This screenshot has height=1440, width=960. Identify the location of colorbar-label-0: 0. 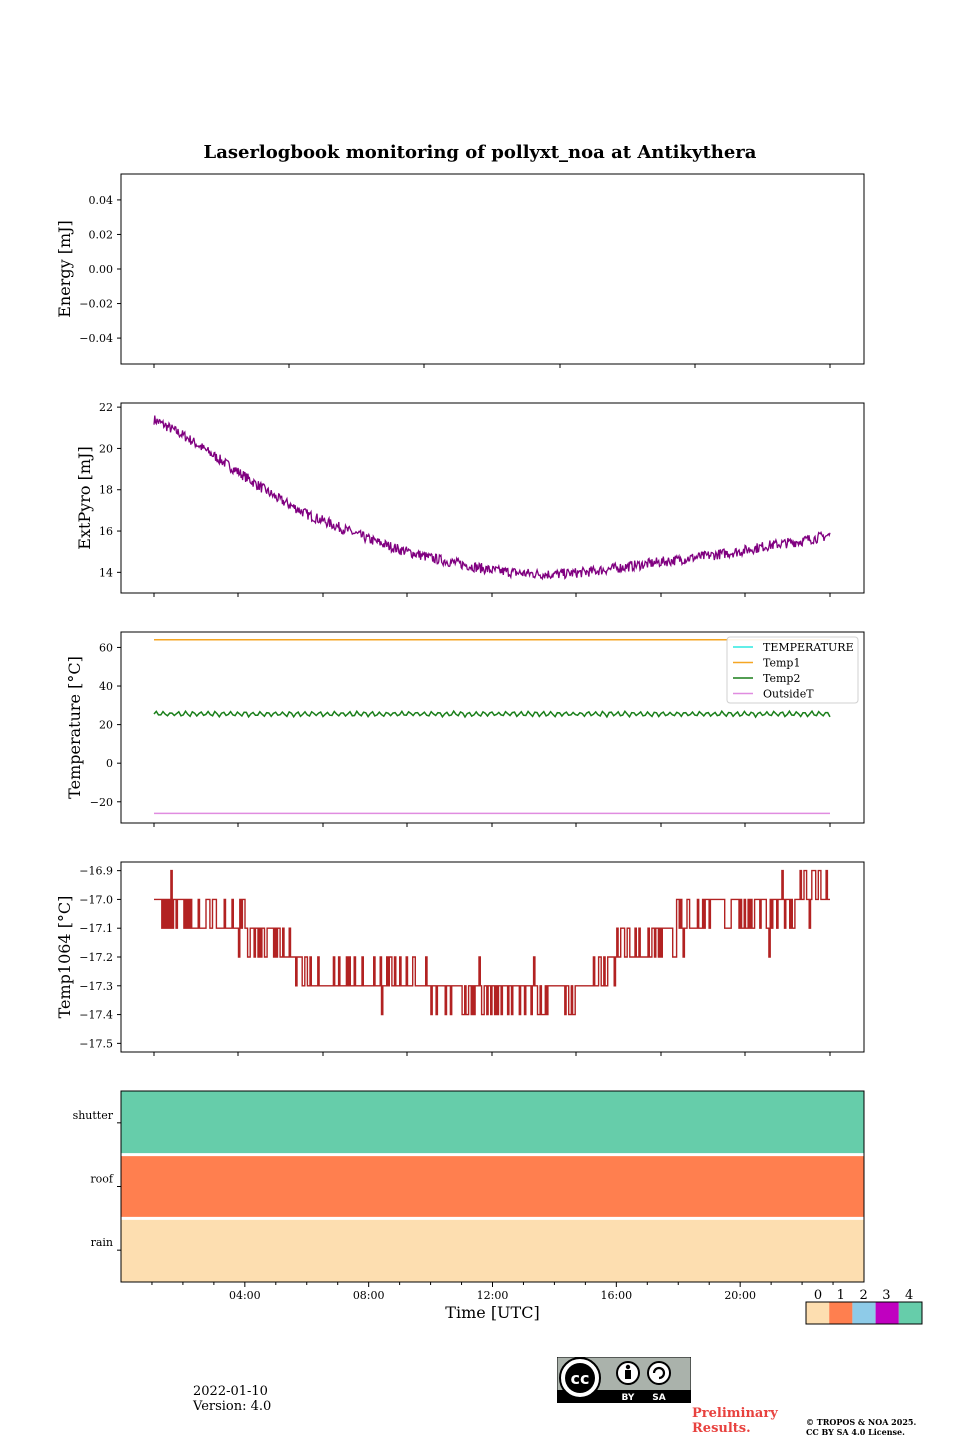
(818, 1295).